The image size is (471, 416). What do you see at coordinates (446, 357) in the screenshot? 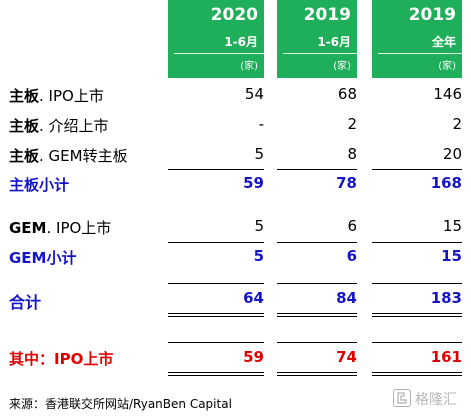
I see `cell-value: 161` at bounding box center [446, 357].